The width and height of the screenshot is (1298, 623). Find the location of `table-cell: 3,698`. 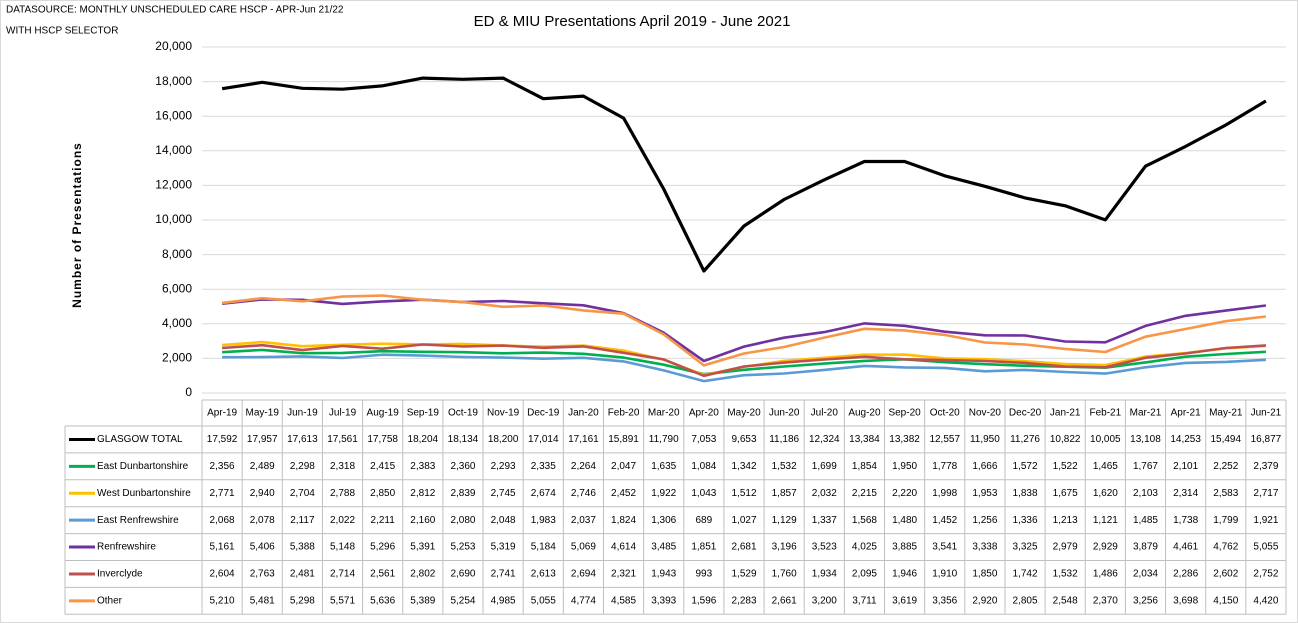

table-cell: 3,698 is located at coordinates (1185, 600).